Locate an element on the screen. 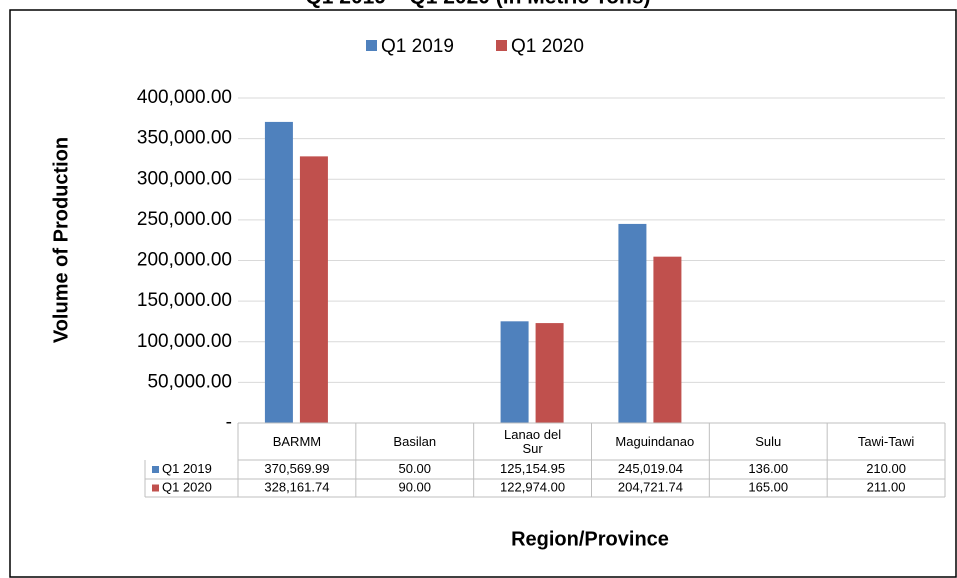 This screenshot has width=957, height=578. x-tick-label-box: Sulu is located at coordinates (768, 441).